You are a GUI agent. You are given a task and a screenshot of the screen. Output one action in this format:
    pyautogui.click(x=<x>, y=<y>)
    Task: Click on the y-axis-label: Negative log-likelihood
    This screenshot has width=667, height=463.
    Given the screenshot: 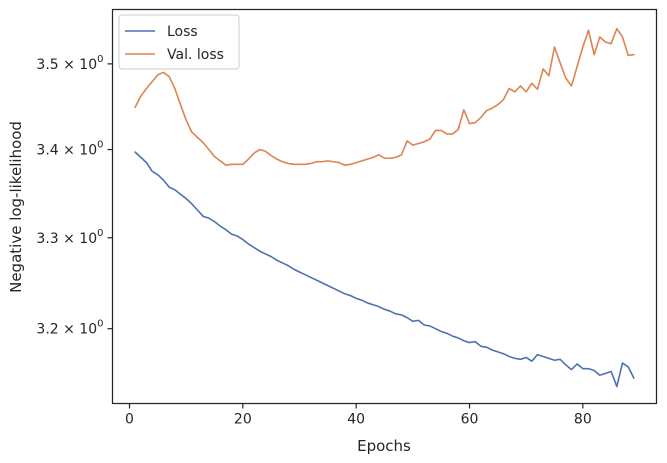 What is the action you would take?
    pyautogui.click(x=16, y=207)
    